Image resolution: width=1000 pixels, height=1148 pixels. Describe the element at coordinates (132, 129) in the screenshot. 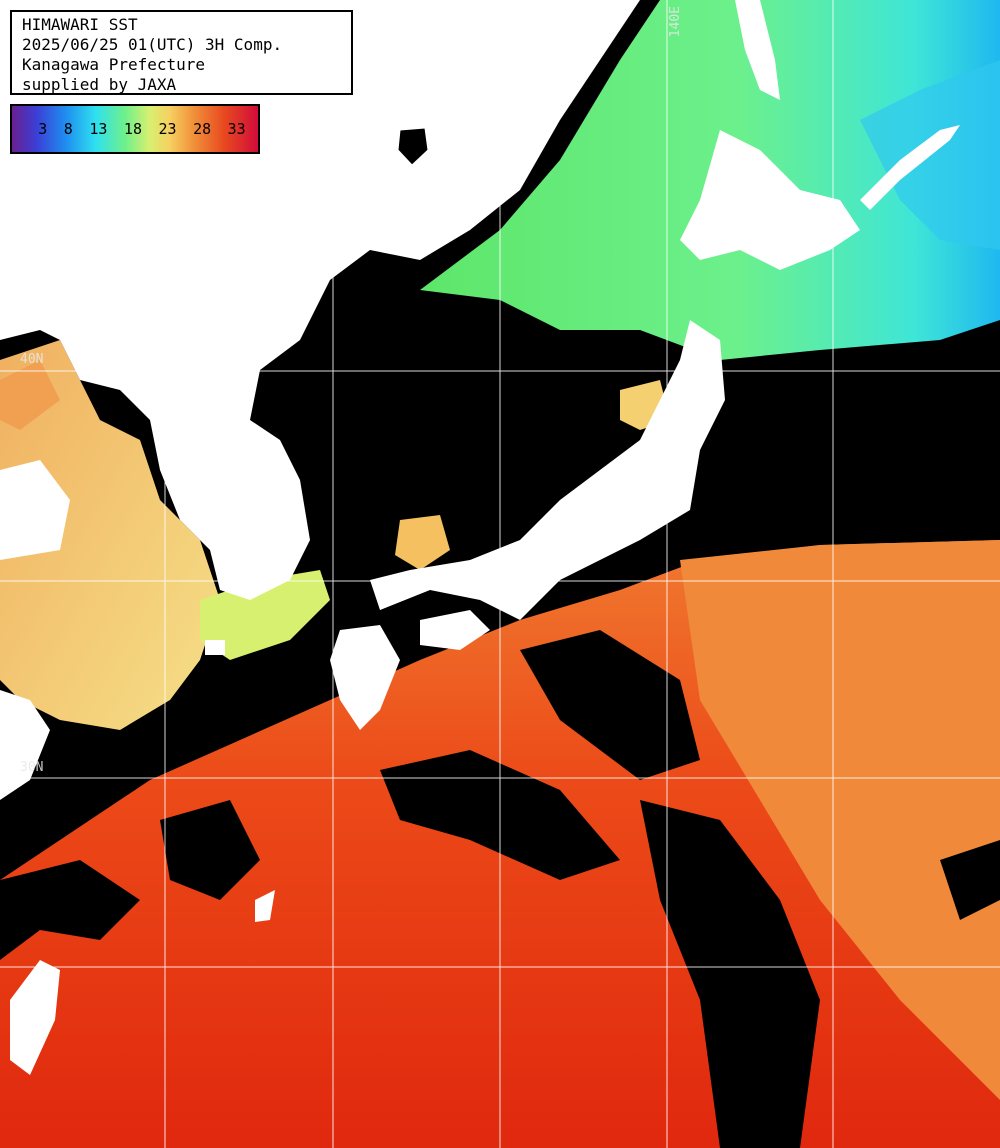

I see `legend-tick: 18` at that location.